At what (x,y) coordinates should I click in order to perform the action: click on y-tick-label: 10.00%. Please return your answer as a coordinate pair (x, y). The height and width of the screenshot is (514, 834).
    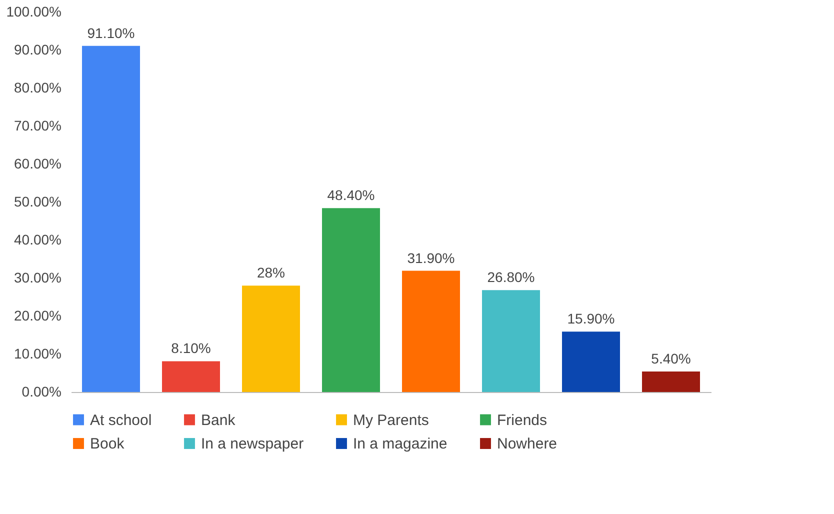
    Looking at the image, I should click on (38, 354).